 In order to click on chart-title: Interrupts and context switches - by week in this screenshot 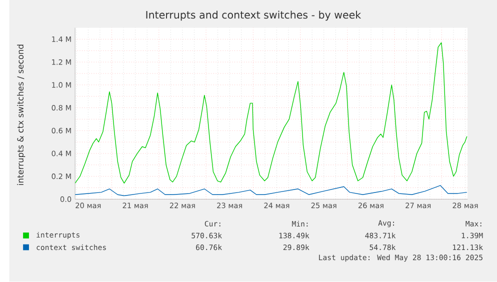, I will do `click(254, 15)`.